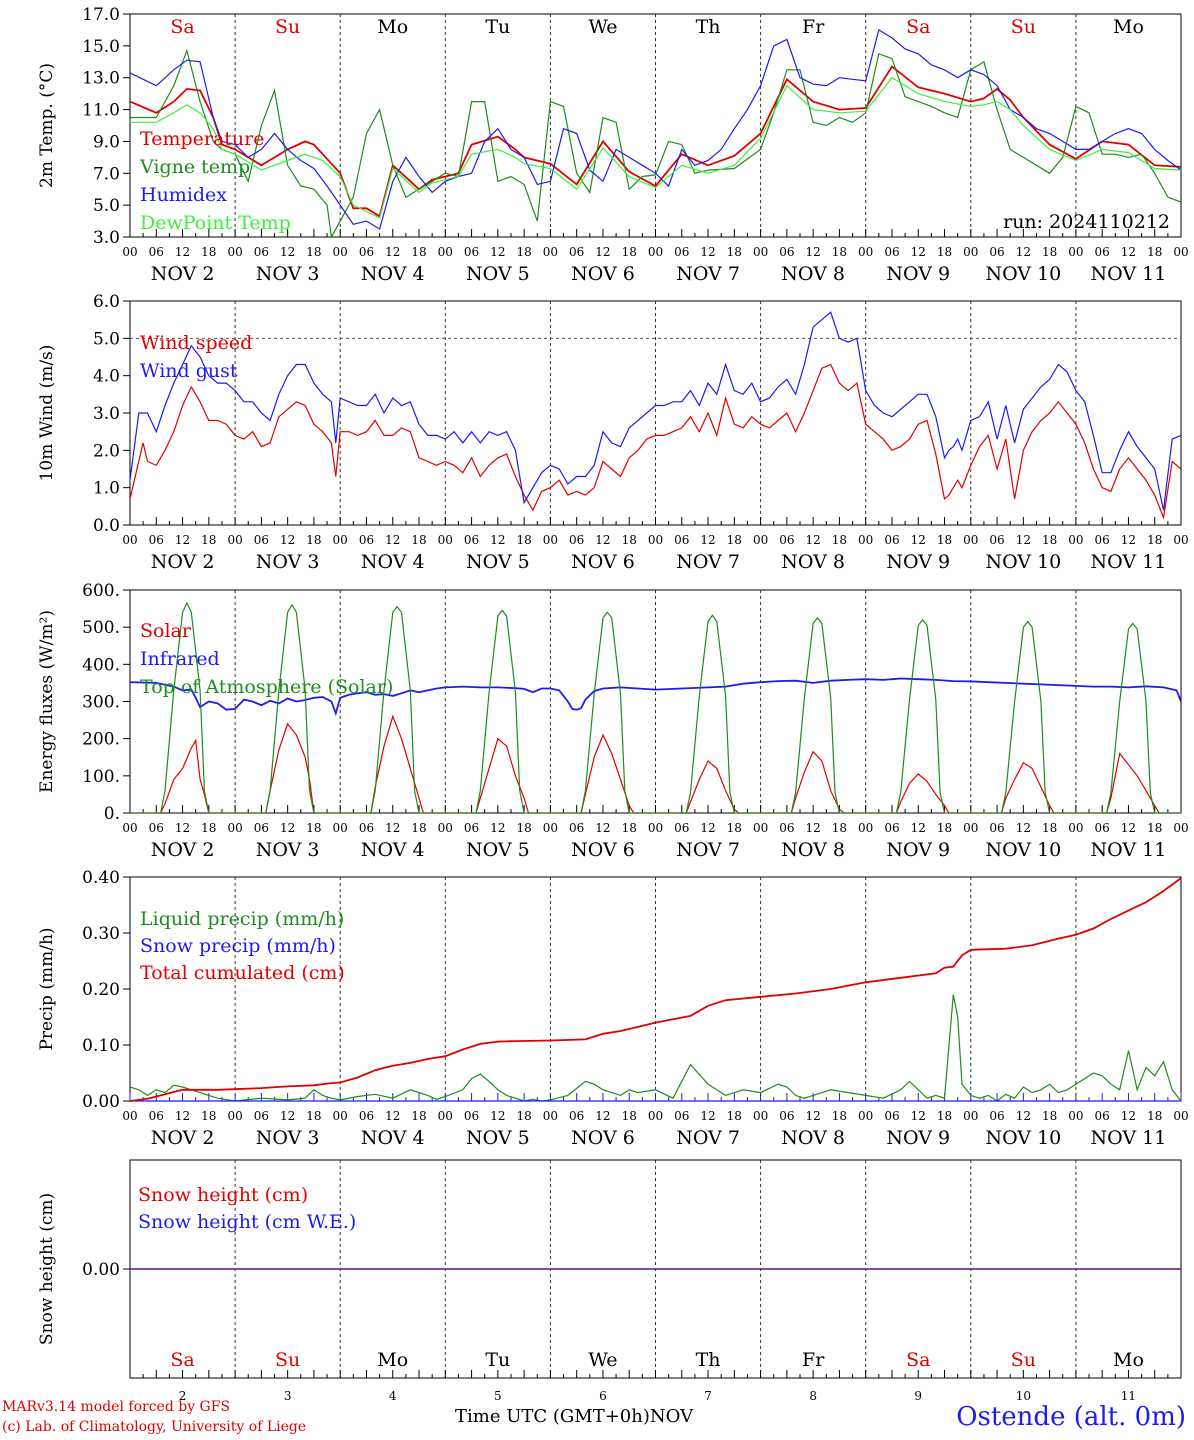 The height and width of the screenshot is (1440, 1194). Describe the element at coordinates (166, 631) in the screenshot. I see `legend-entry: Solar` at that location.